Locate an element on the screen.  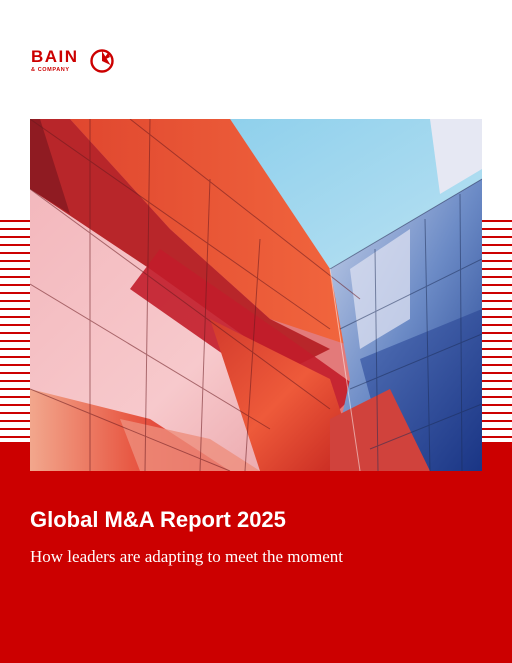
left-stripes-decoration is located at coordinates (16, 329).